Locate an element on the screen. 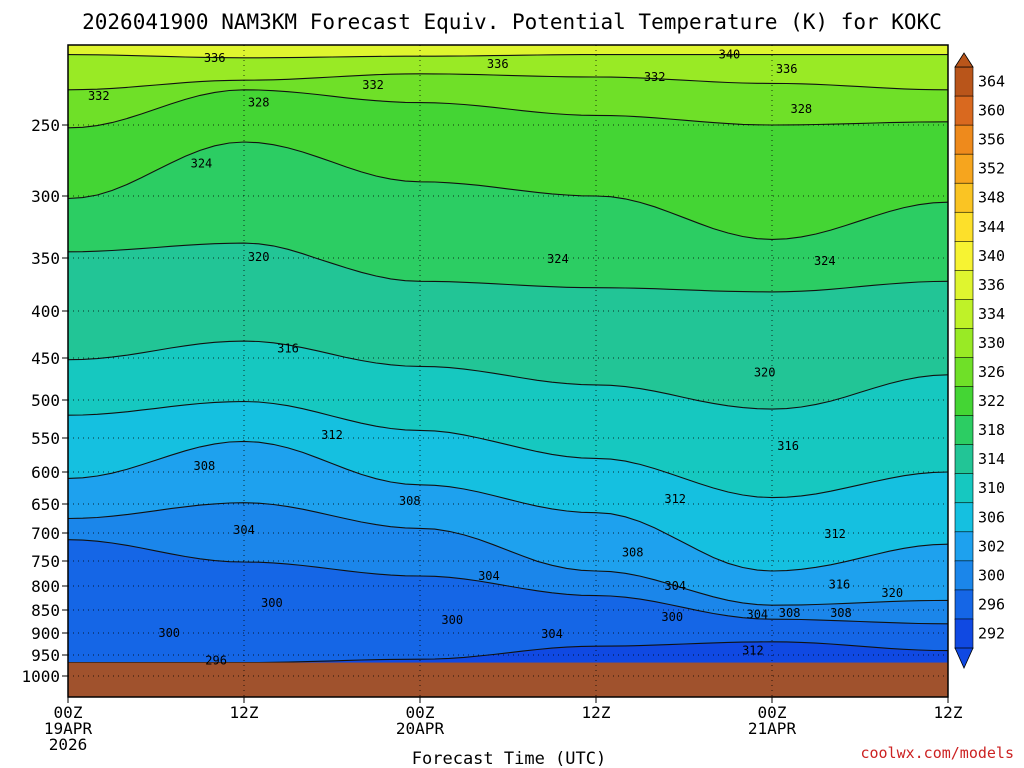  colorbar-label: 302 is located at coordinates (991, 546).